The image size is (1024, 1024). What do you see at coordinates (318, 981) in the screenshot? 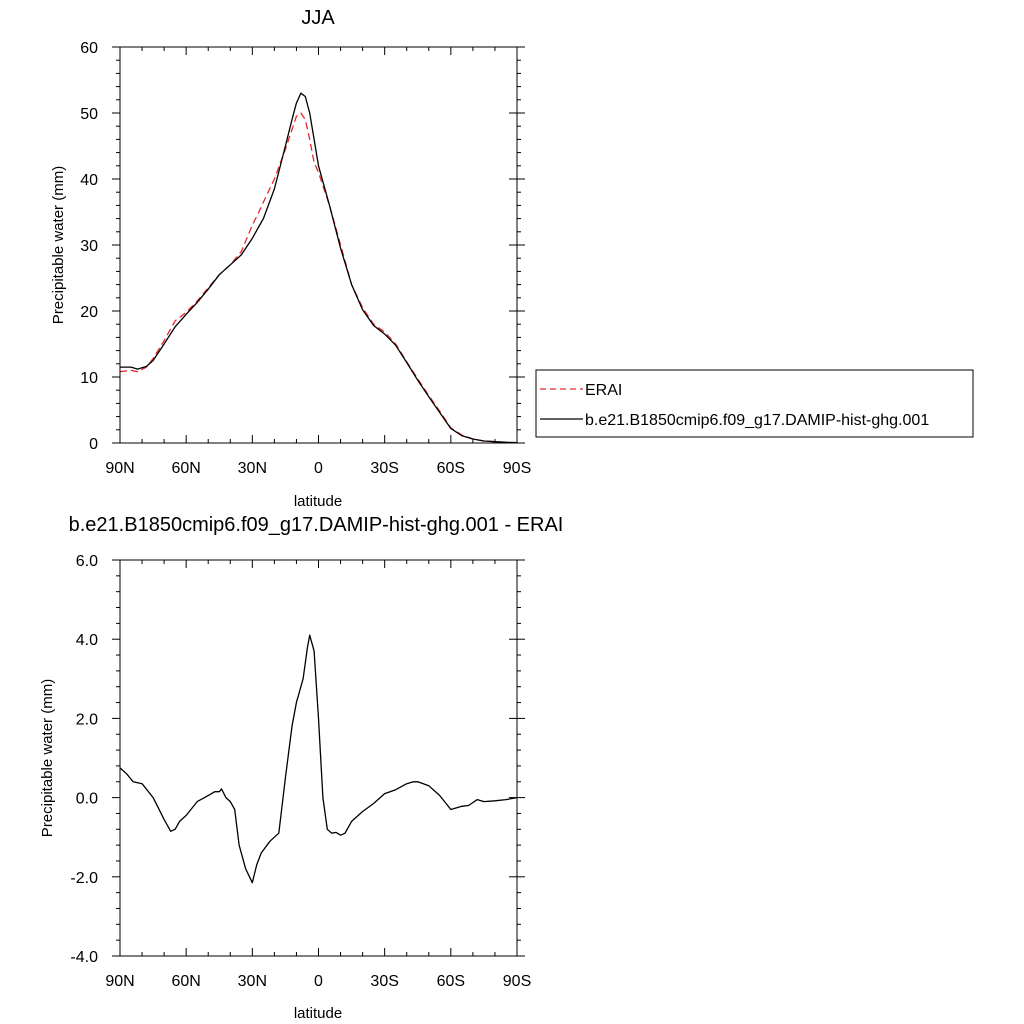
I see `bottom-x-tick-label: 0` at bounding box center [318, 981].